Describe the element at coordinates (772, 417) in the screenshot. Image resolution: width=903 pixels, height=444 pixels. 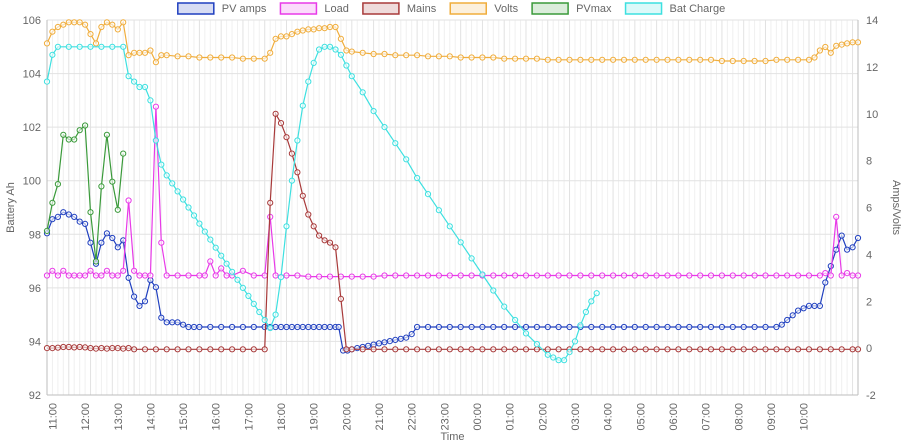
I see `x-tick-label: 09:00` at that location.